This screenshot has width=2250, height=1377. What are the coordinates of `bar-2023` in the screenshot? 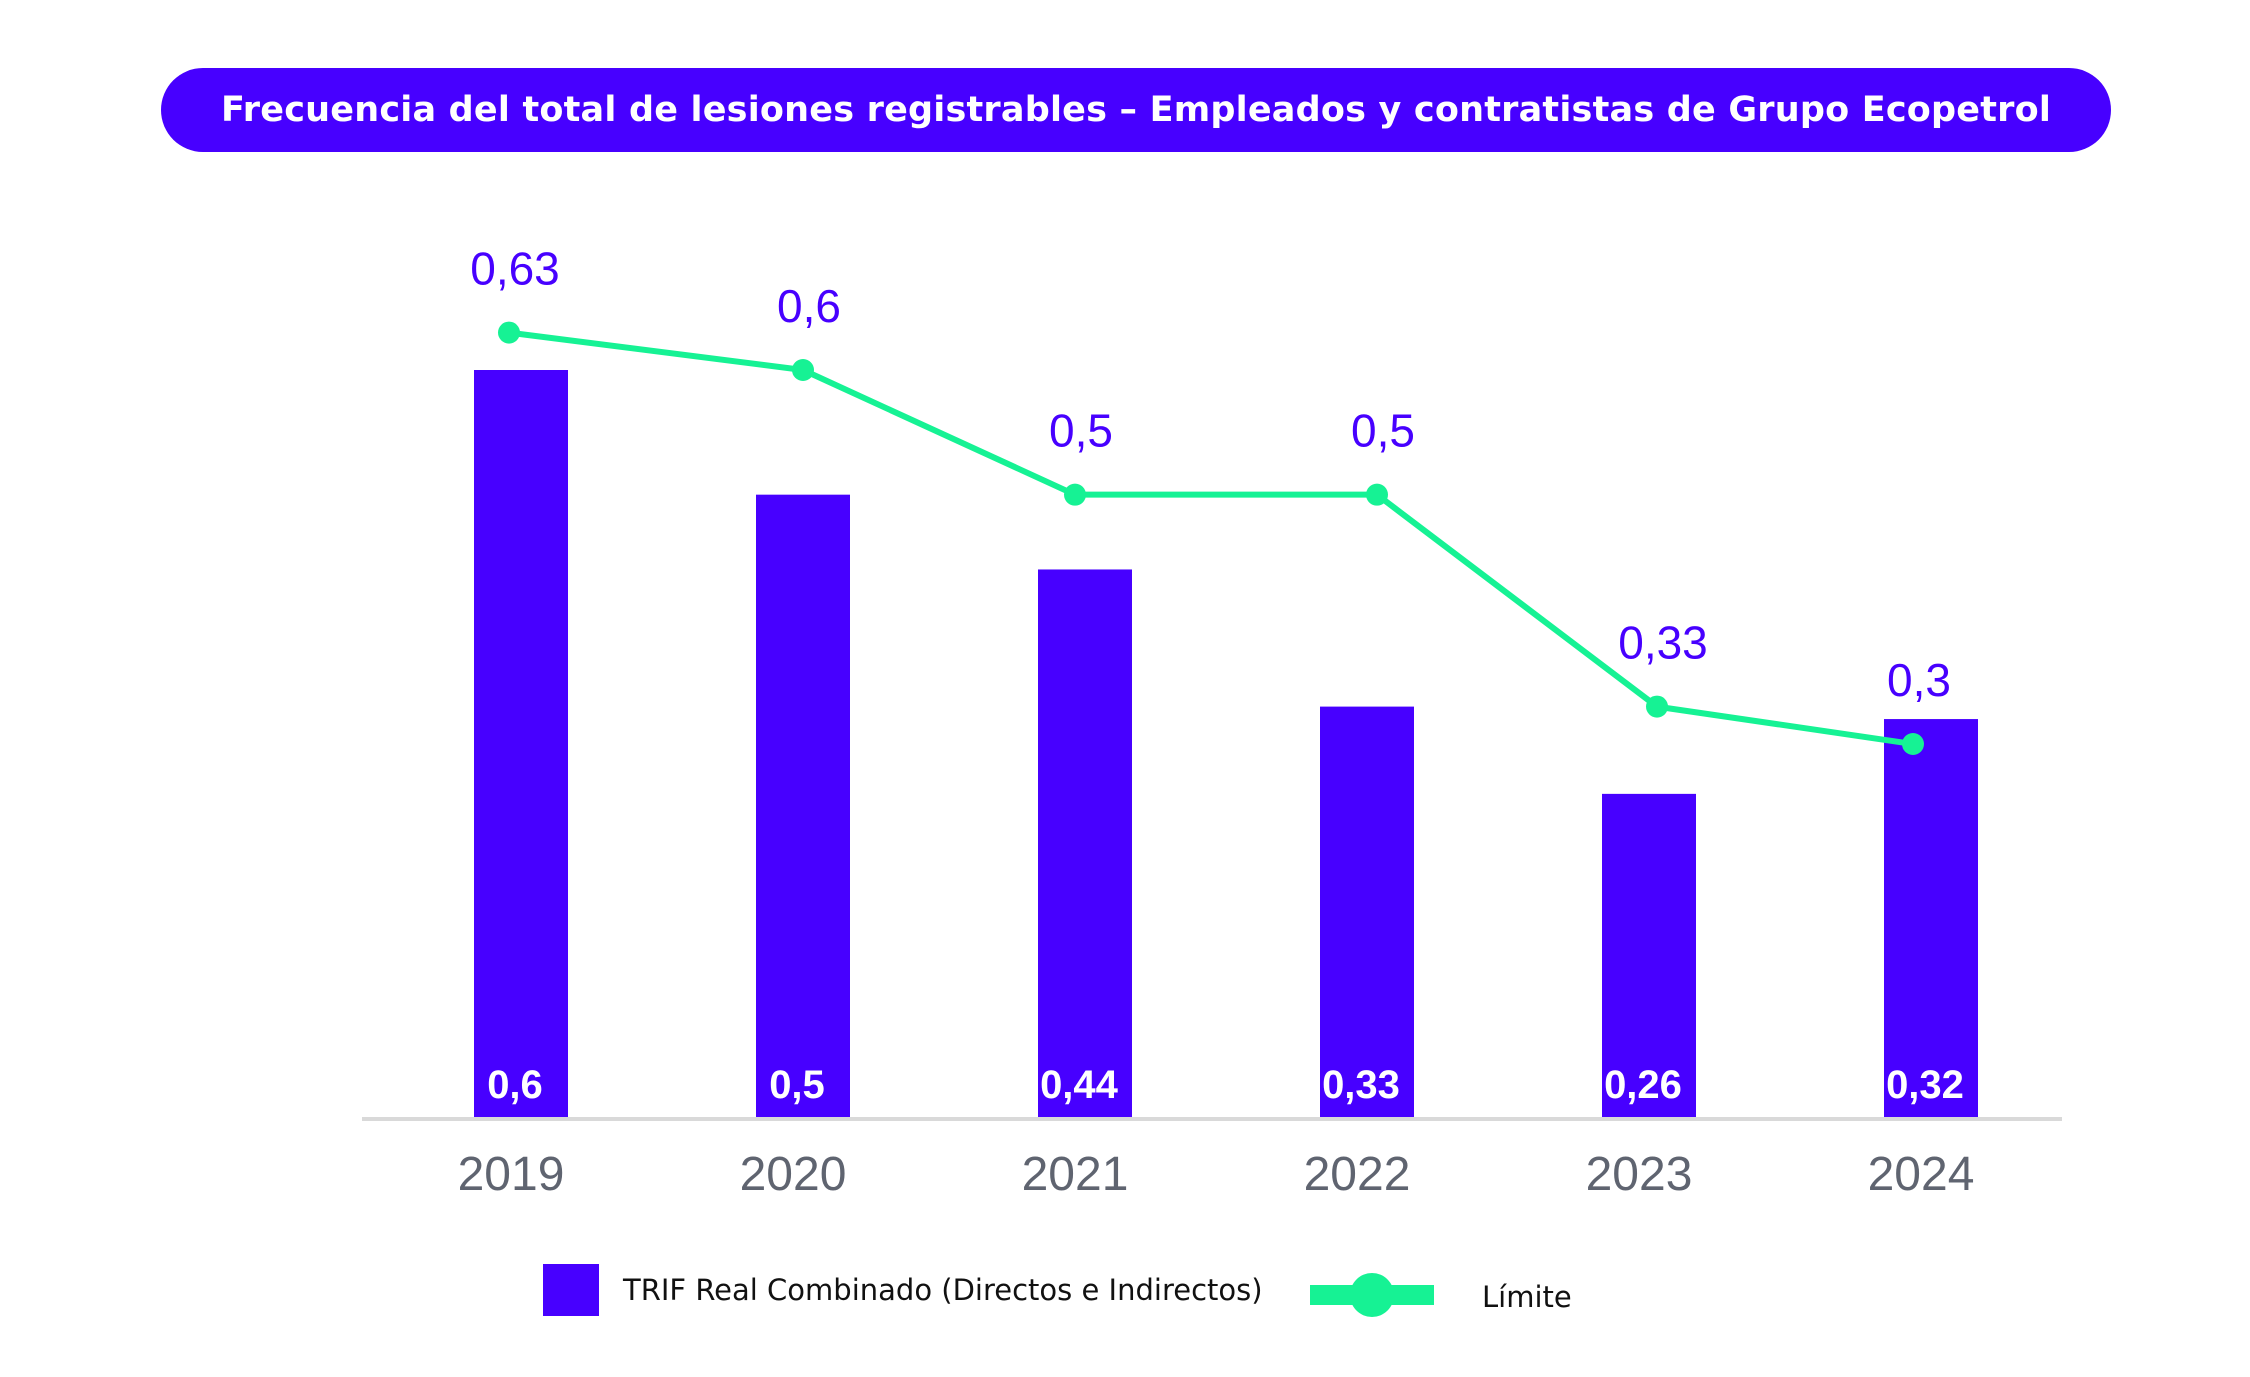 It's located at (1649, 955).